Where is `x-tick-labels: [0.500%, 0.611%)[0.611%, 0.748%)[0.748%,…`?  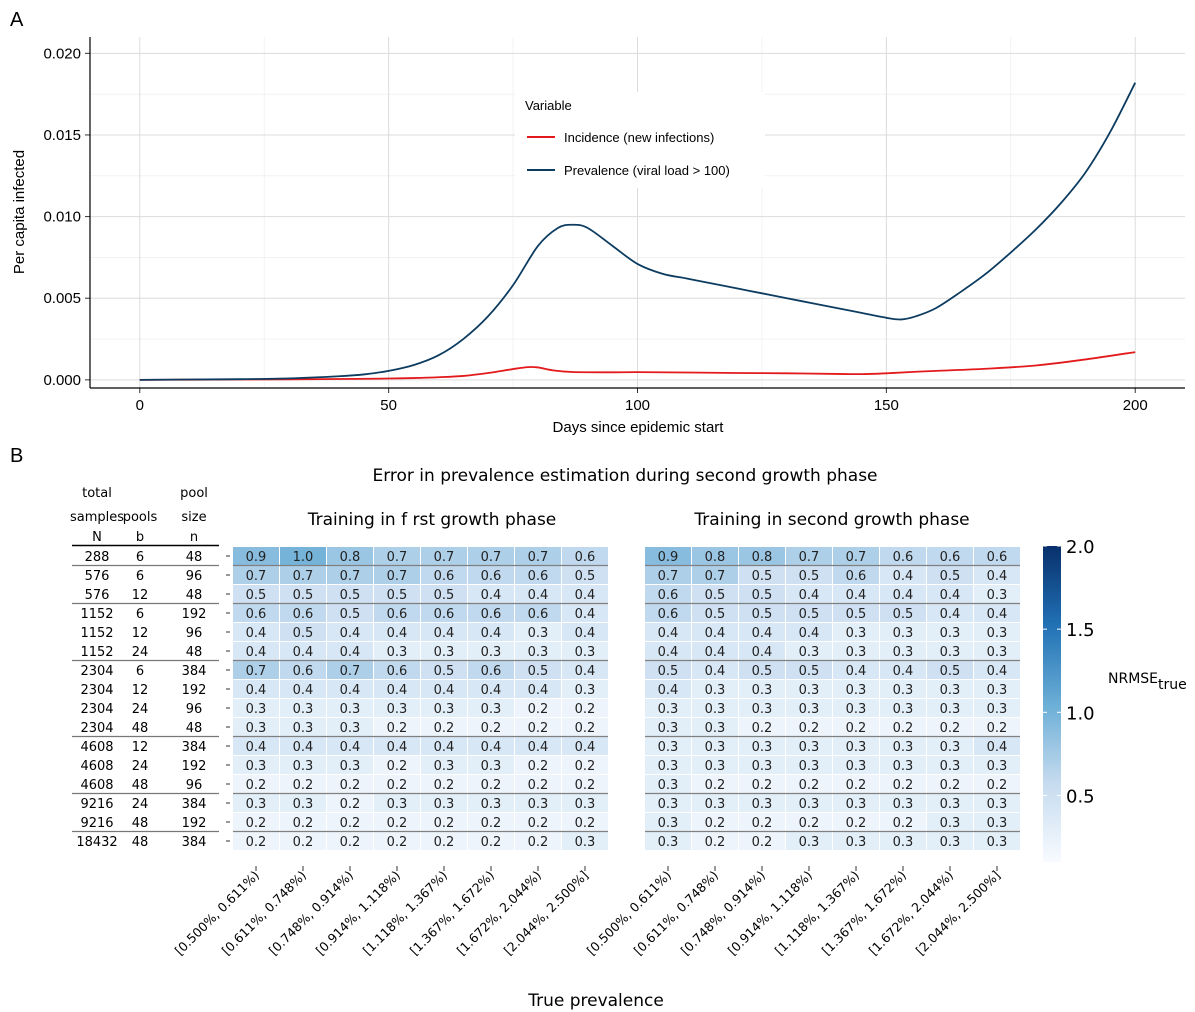
x-tick-labels: [0.500%, 0.611%)[0.611%, 0.748%)[0.748%,… is located at coordinates (587, 912).